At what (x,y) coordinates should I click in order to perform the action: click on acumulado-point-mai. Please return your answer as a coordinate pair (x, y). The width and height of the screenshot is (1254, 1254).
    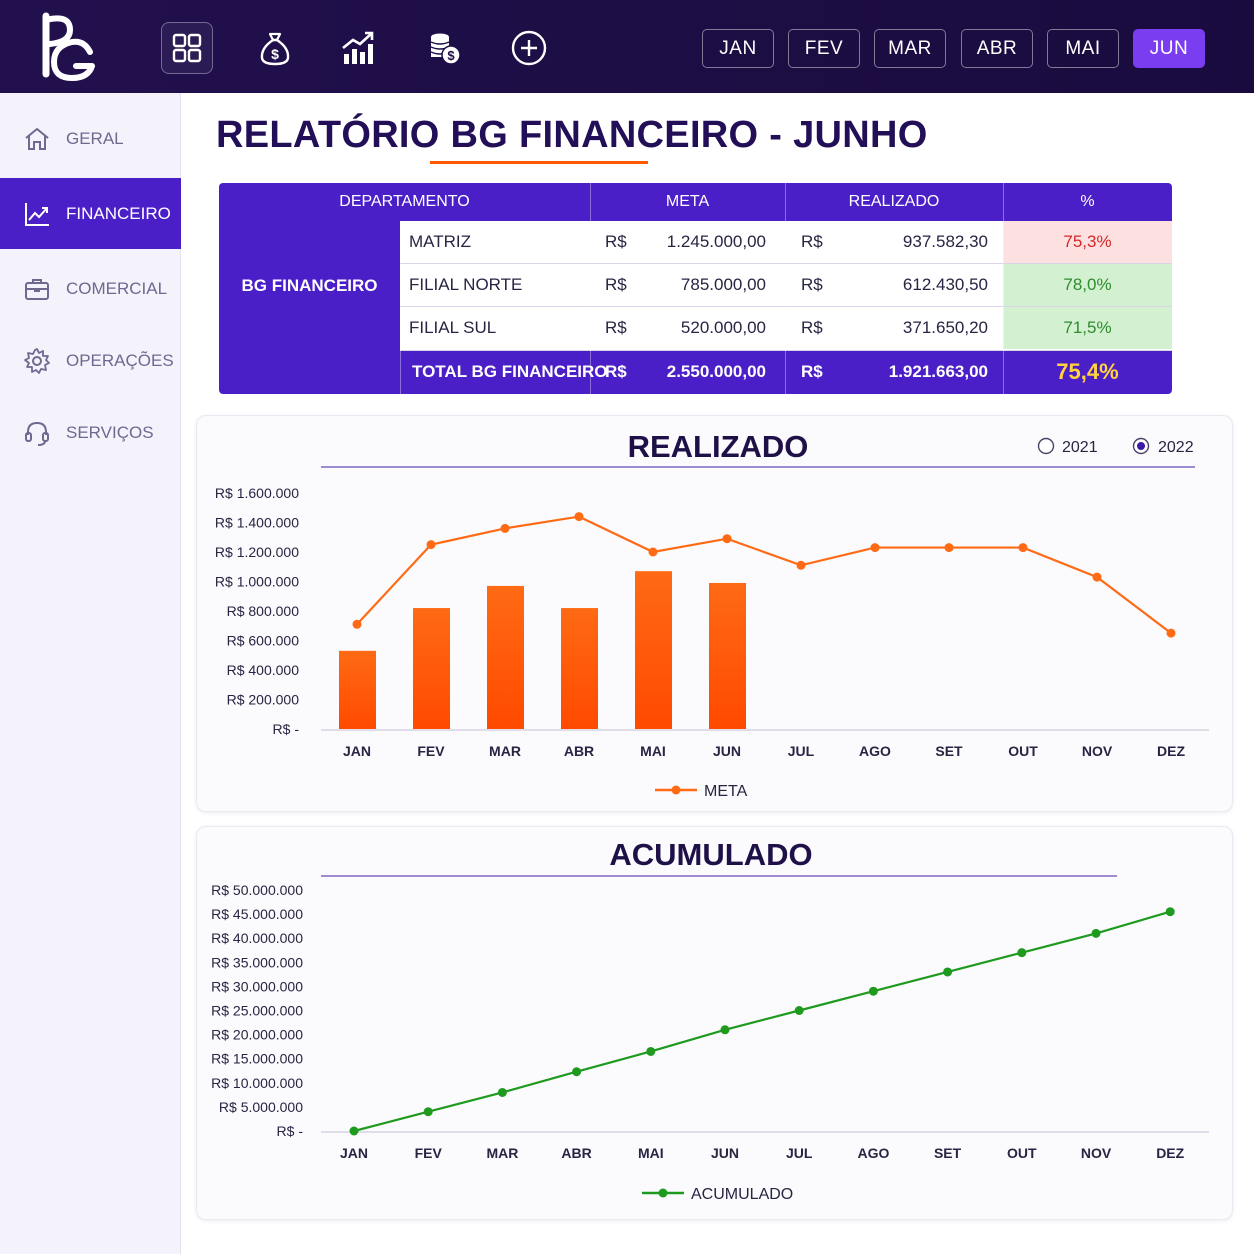
    Looking at the image, I should click on (651, 1051).